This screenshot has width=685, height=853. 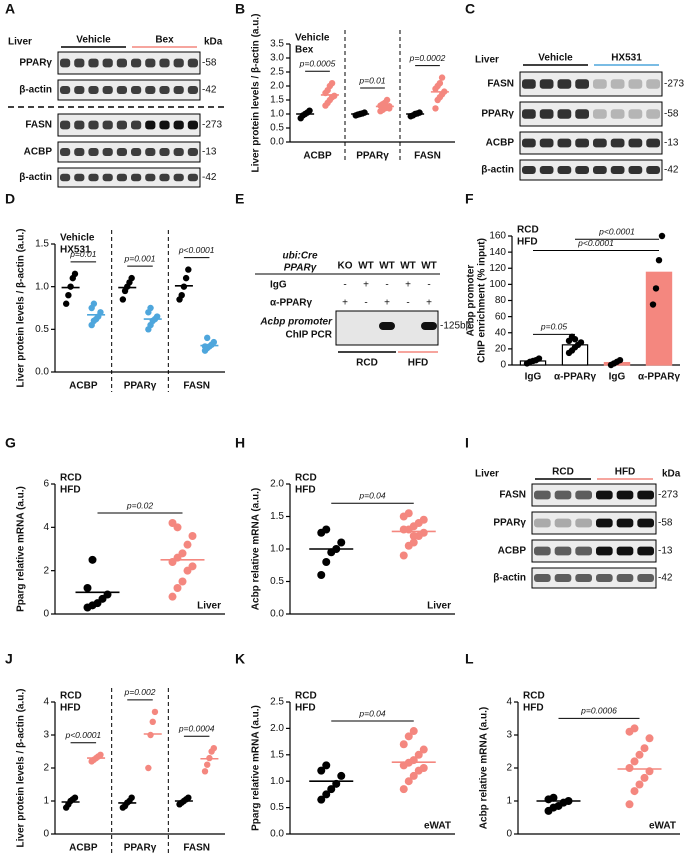 I want to click on group-label: HX531, so click(x=626, y=58).